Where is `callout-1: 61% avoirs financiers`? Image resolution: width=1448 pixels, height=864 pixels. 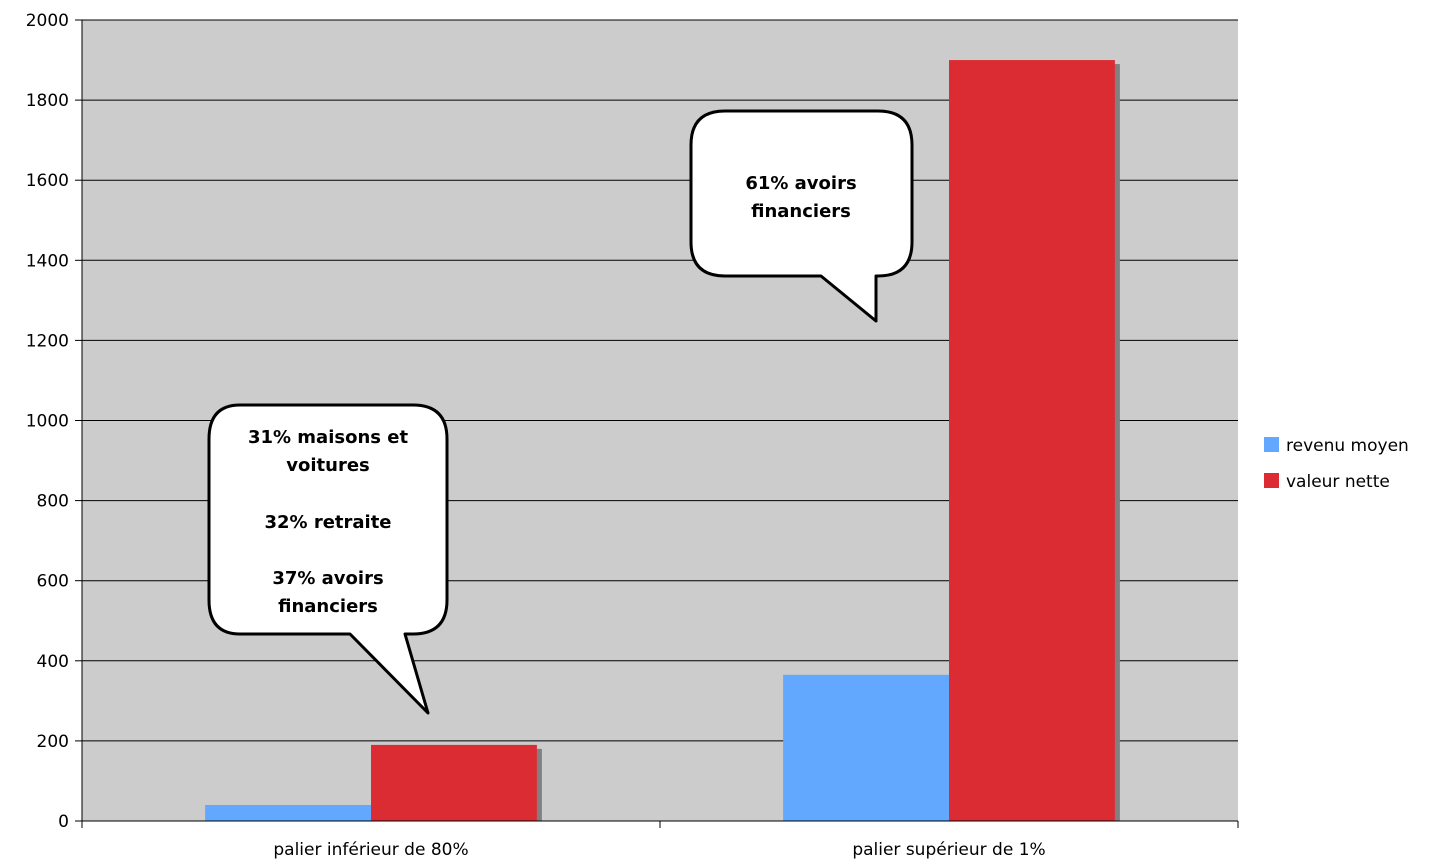
callout-1: 61% avoirs financiers is located at coordinates (801, 216).